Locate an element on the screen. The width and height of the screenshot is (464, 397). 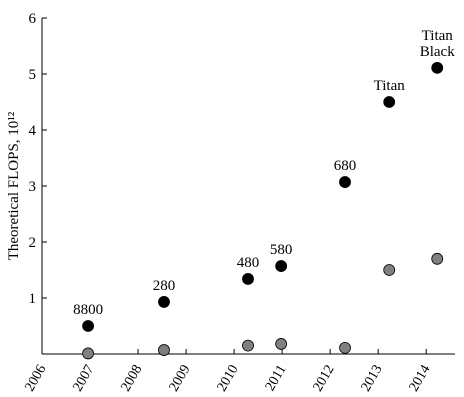
y-tick-label: 4 is located at coordinates (33, 131).